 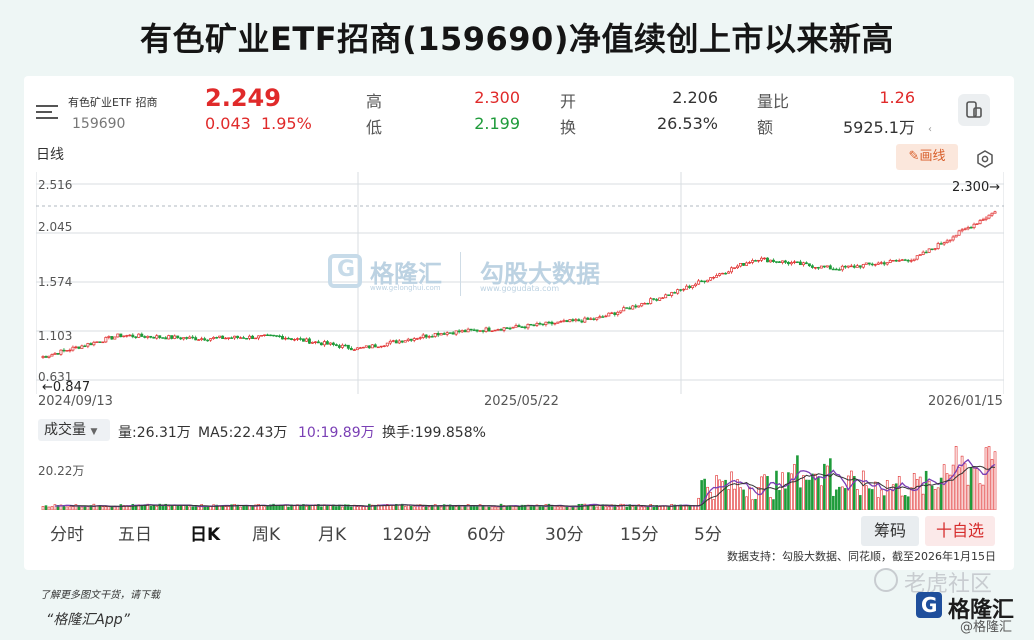 I want to click on settings-icon, so click(x=985, y=161).